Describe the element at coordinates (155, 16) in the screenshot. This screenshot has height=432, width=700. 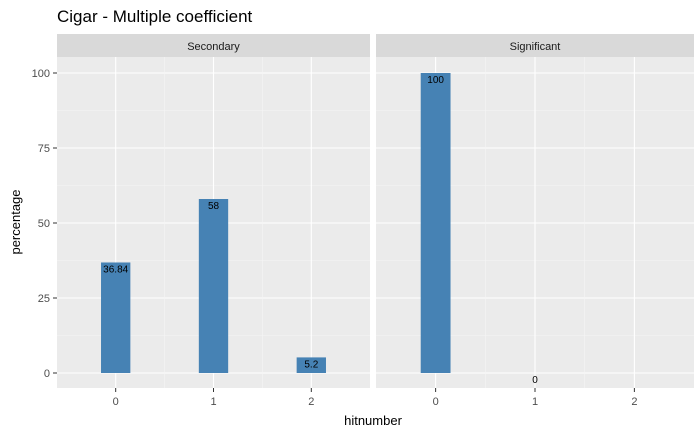
I see `chart-title: Cigar - Multiple coefficient` at that location.